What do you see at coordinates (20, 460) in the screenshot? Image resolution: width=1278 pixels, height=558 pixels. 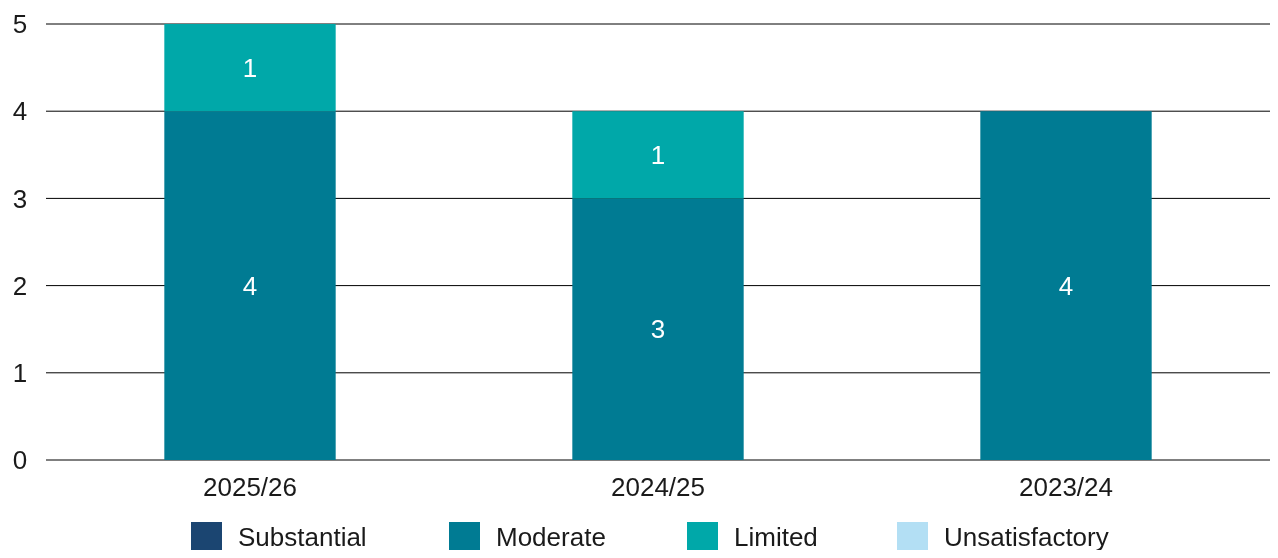 I see `y-tick-label: 0` at bounding box center [20, 460].